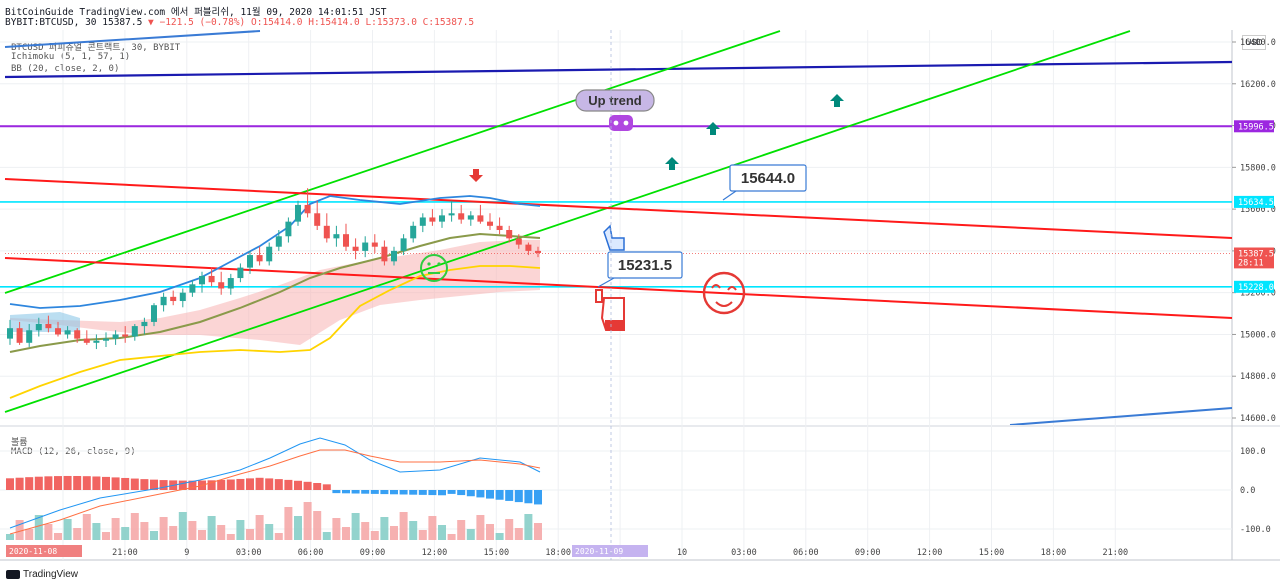 The height and width of the screenshot is (588, 1280). Describe the element at coordinates (768, 178) in the screenshot. I see `price-callout-high-box` at that location.